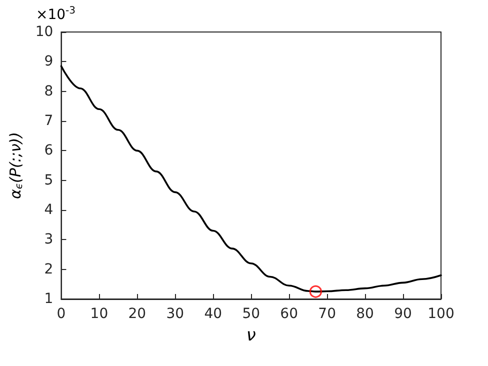 This screenshot has height=366, width=488. I want to click on y-tick-label: 1, so click(49, 299).